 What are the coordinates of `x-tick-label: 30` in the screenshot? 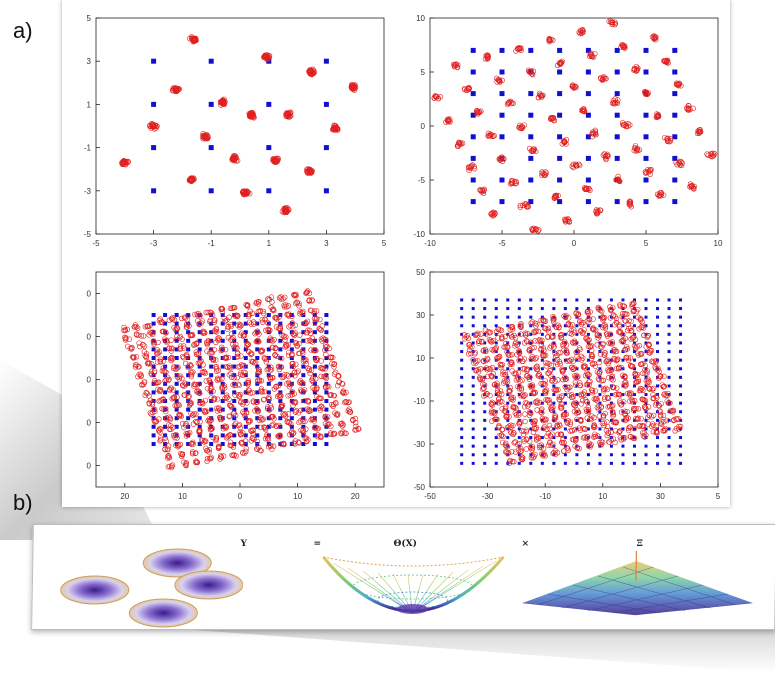 It's located at (660, 496).